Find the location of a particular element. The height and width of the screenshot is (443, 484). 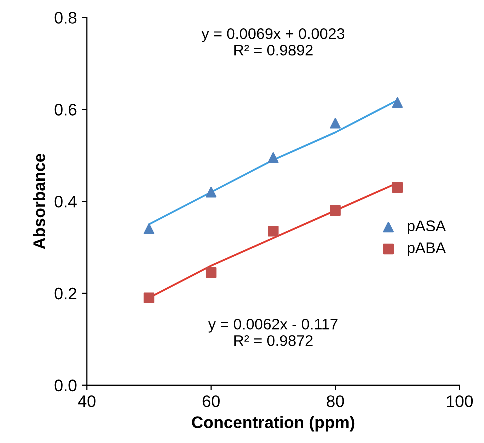

x-axis-title: Concentration (ppm) is located at coordinates (273, 424).